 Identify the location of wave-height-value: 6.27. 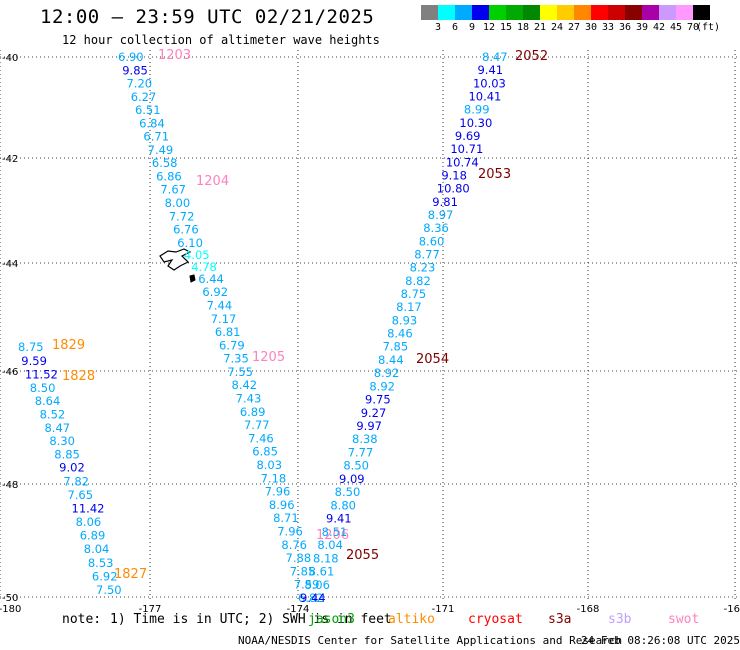
(144, 97).